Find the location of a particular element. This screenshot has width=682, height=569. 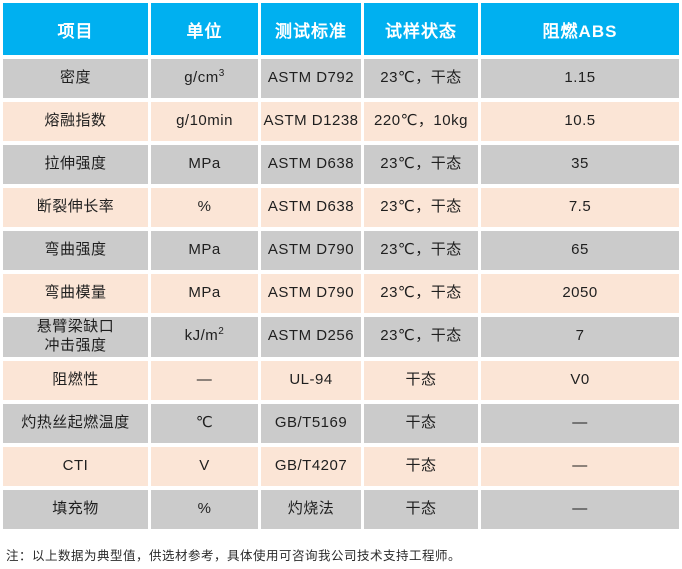

cell-item: 弯曲模量 is located at coordinates (77, 291).